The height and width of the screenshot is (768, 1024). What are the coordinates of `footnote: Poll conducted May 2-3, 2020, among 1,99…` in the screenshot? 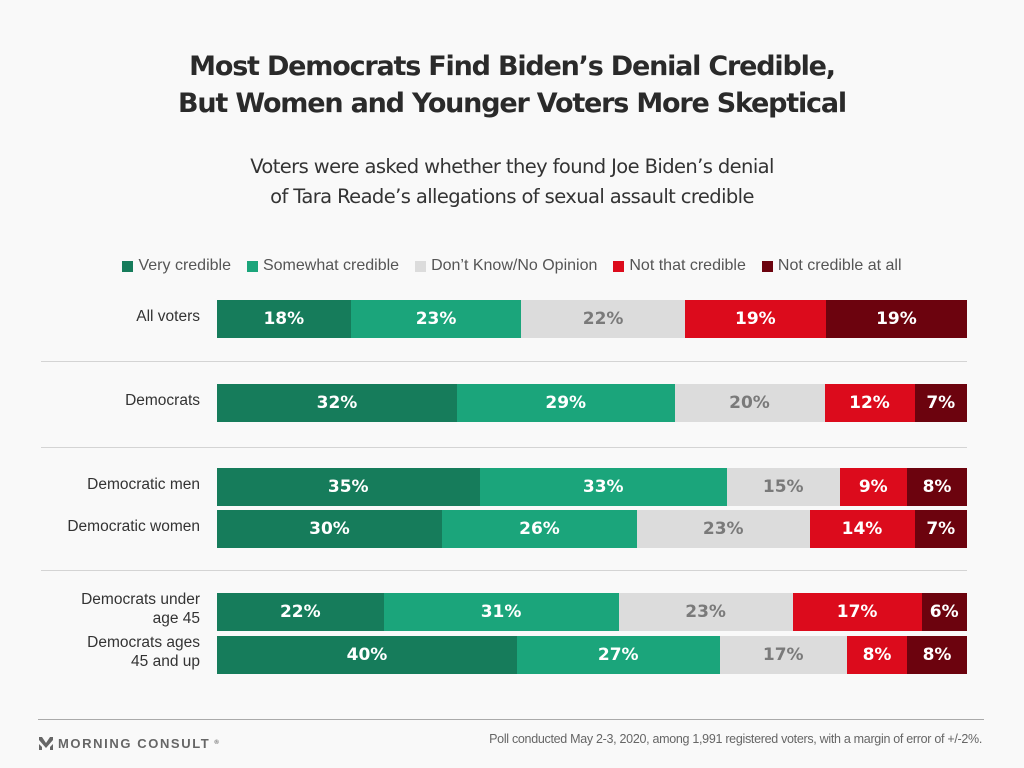 It's located at (735, 739).